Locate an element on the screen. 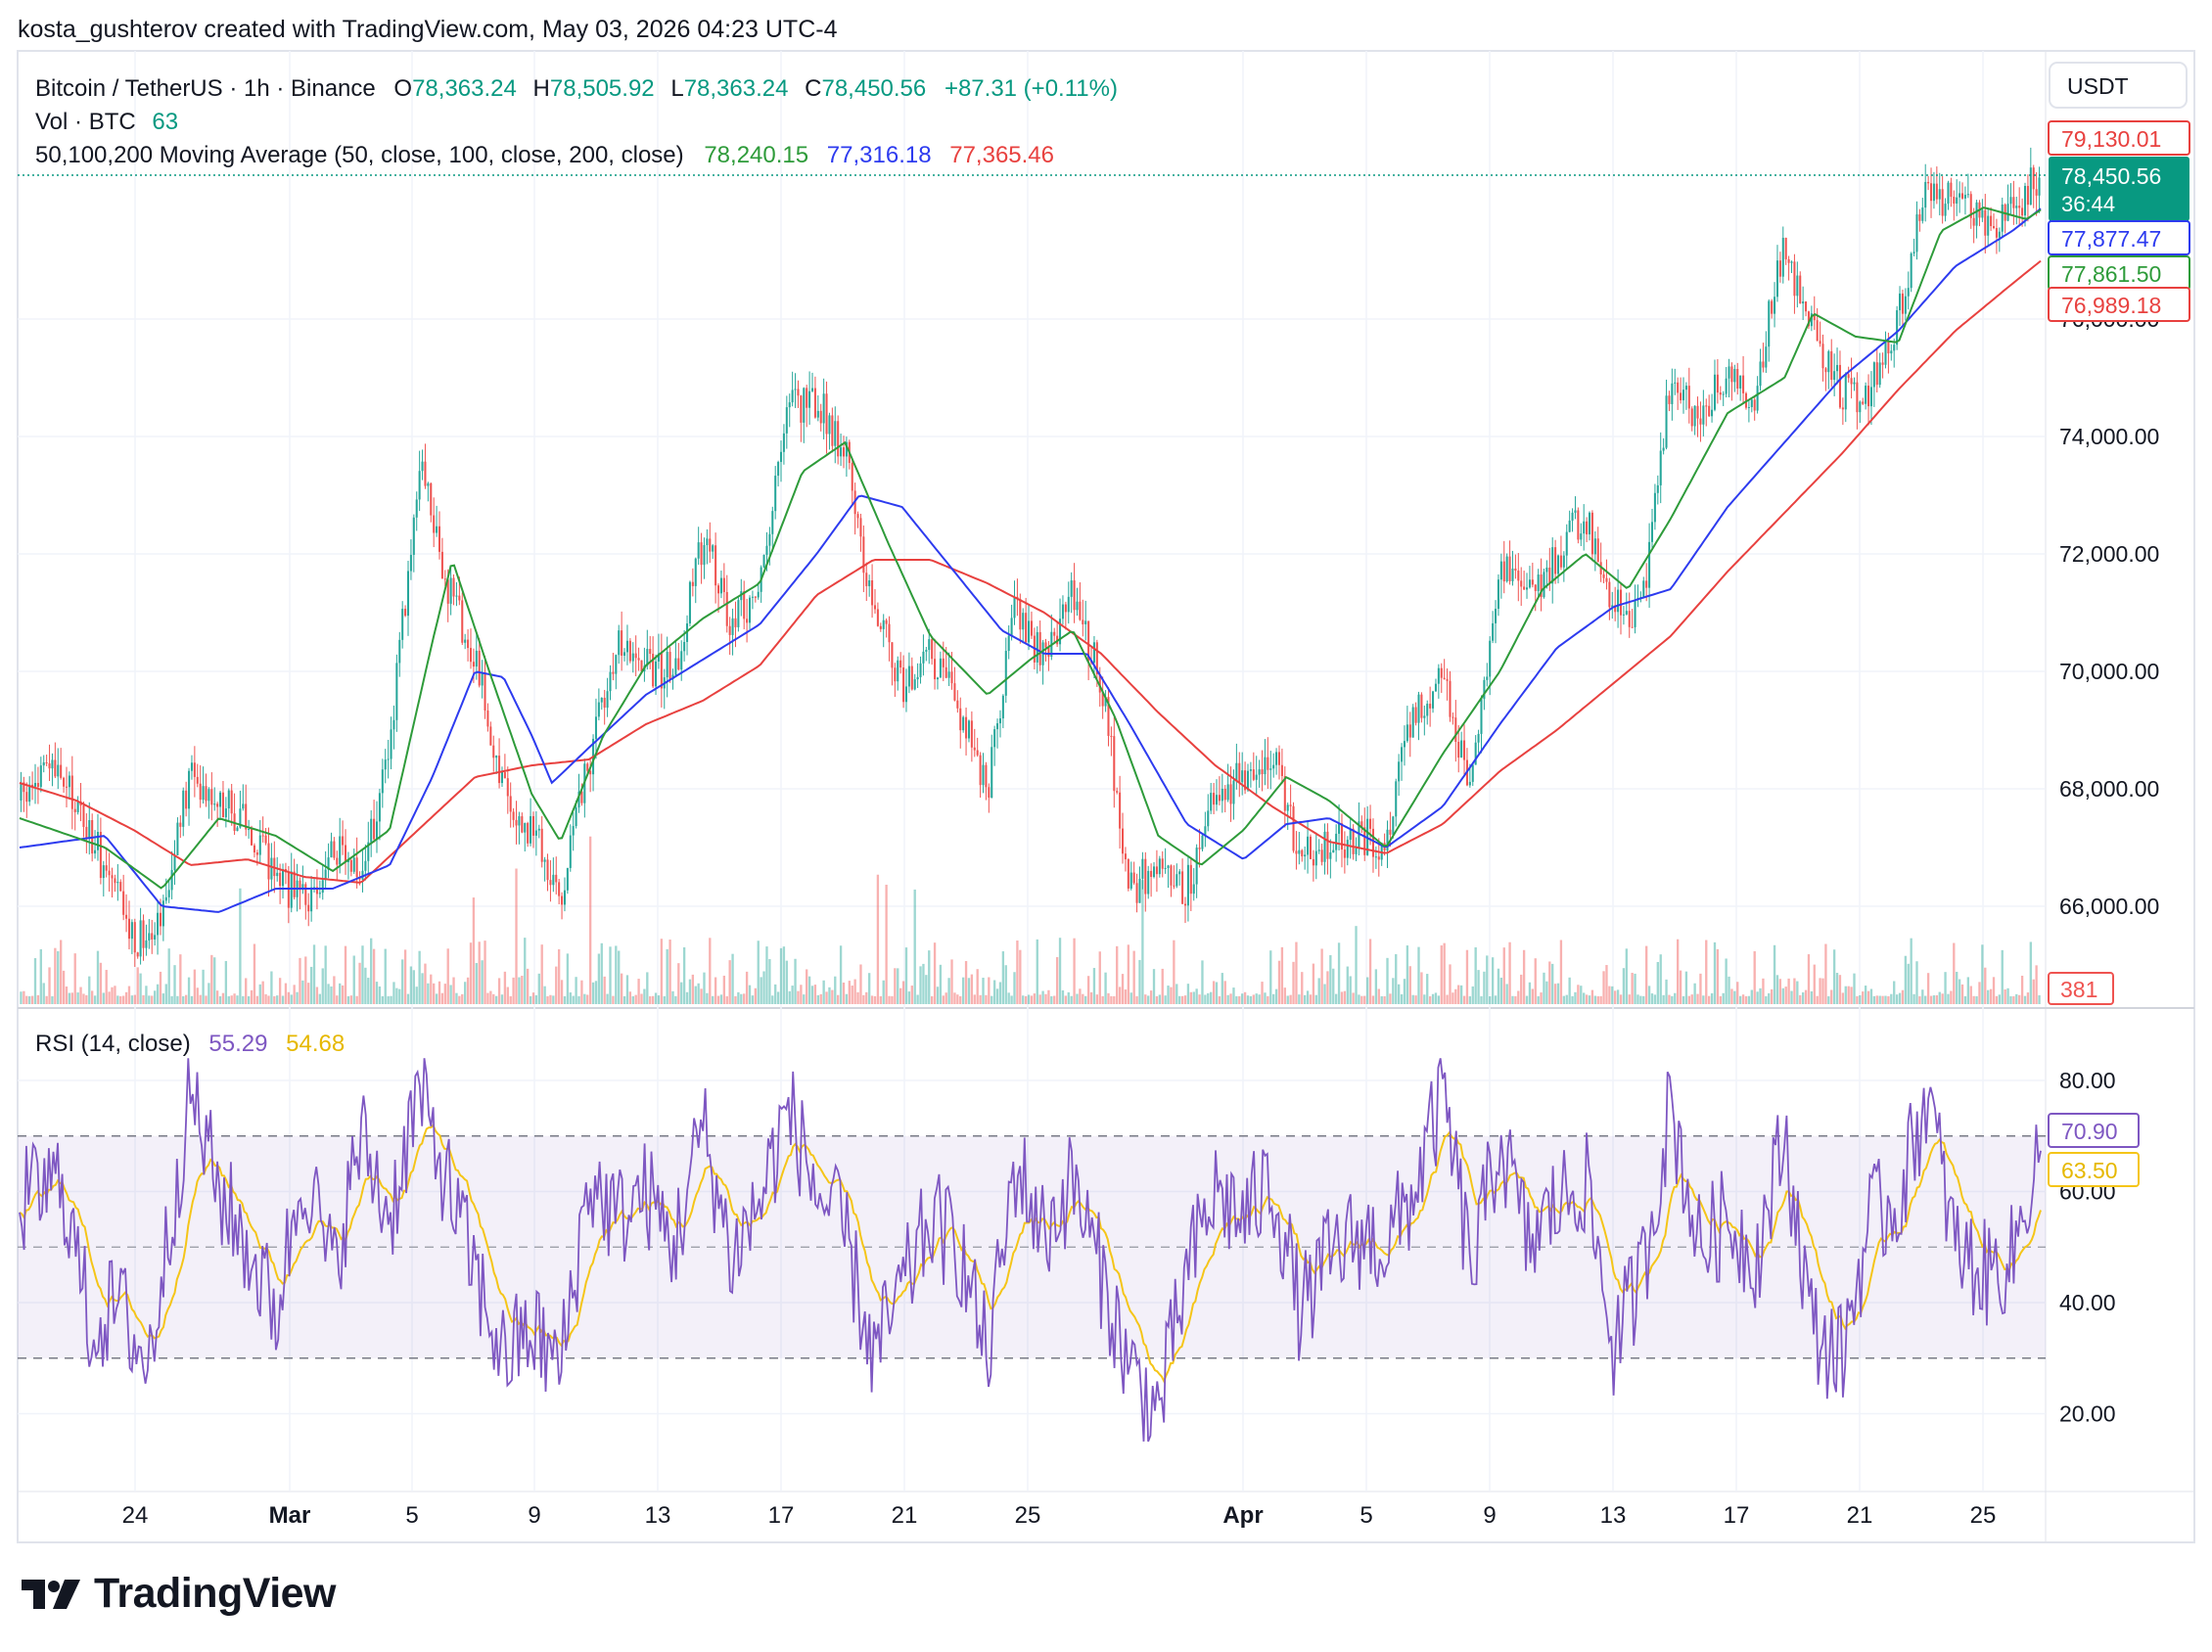 This screenshot has height=1652, width=2212. time-tick-label: 13 is located at coordinates (1613, 1515).